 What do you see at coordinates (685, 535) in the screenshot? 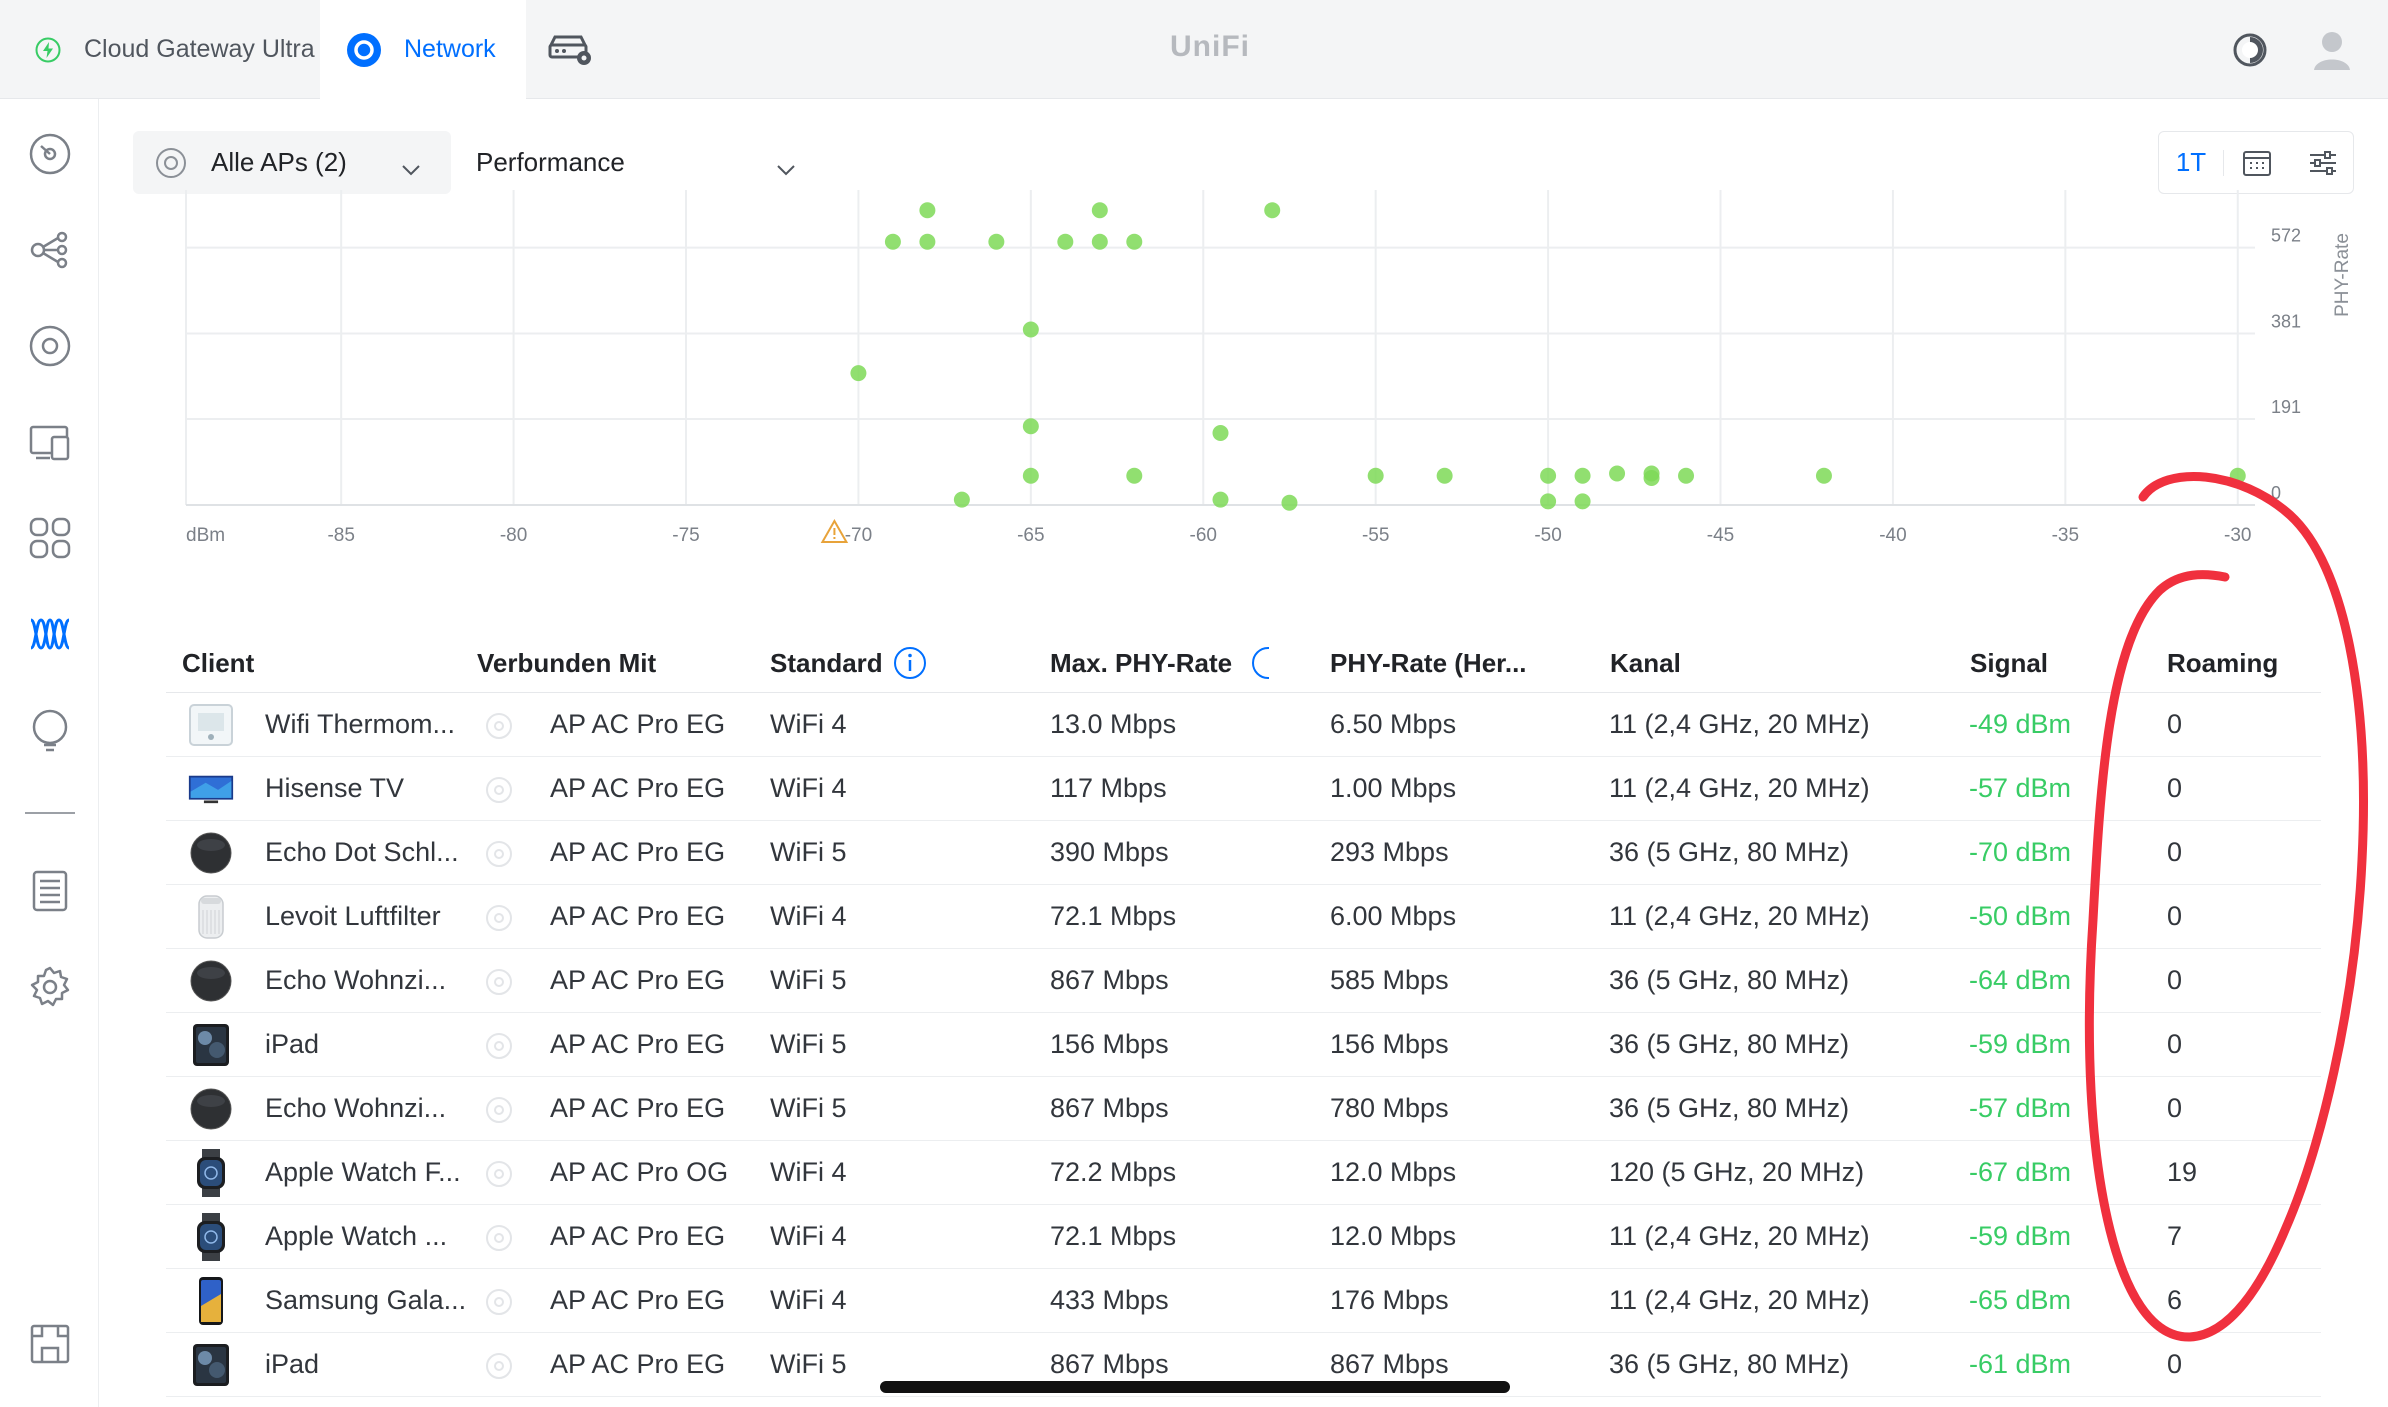
I see `x-tick-label: -75` at bounding box center [685, 535].